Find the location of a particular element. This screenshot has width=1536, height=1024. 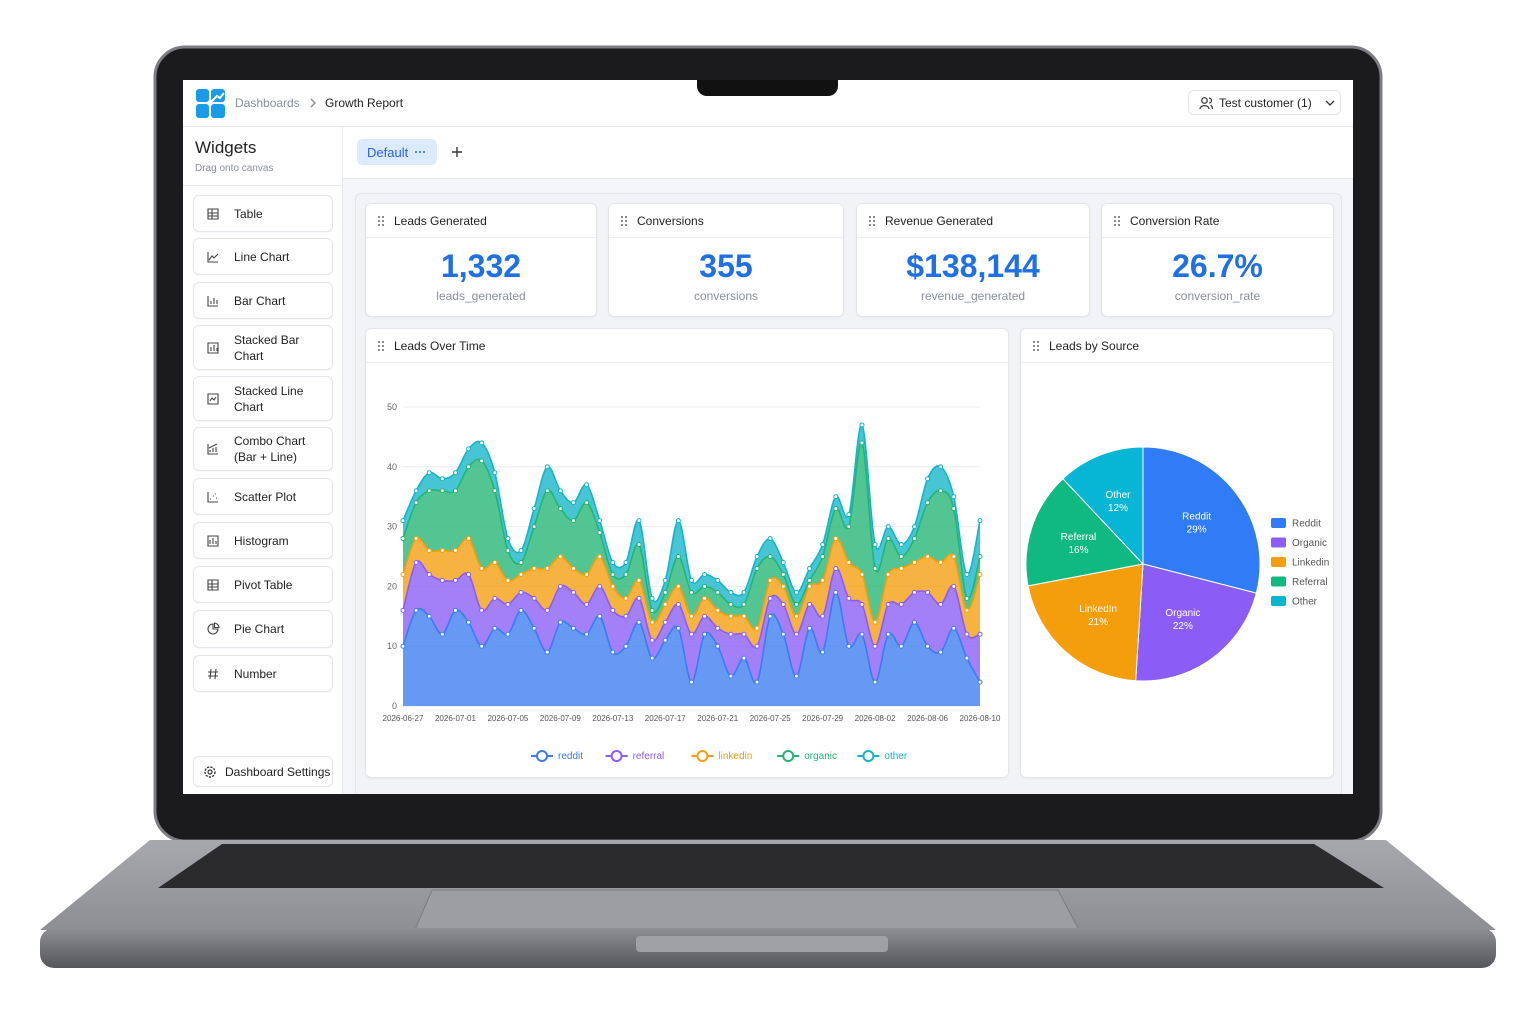

x-tick-label: 2026-07-01 is located at coordinates (455, 718).